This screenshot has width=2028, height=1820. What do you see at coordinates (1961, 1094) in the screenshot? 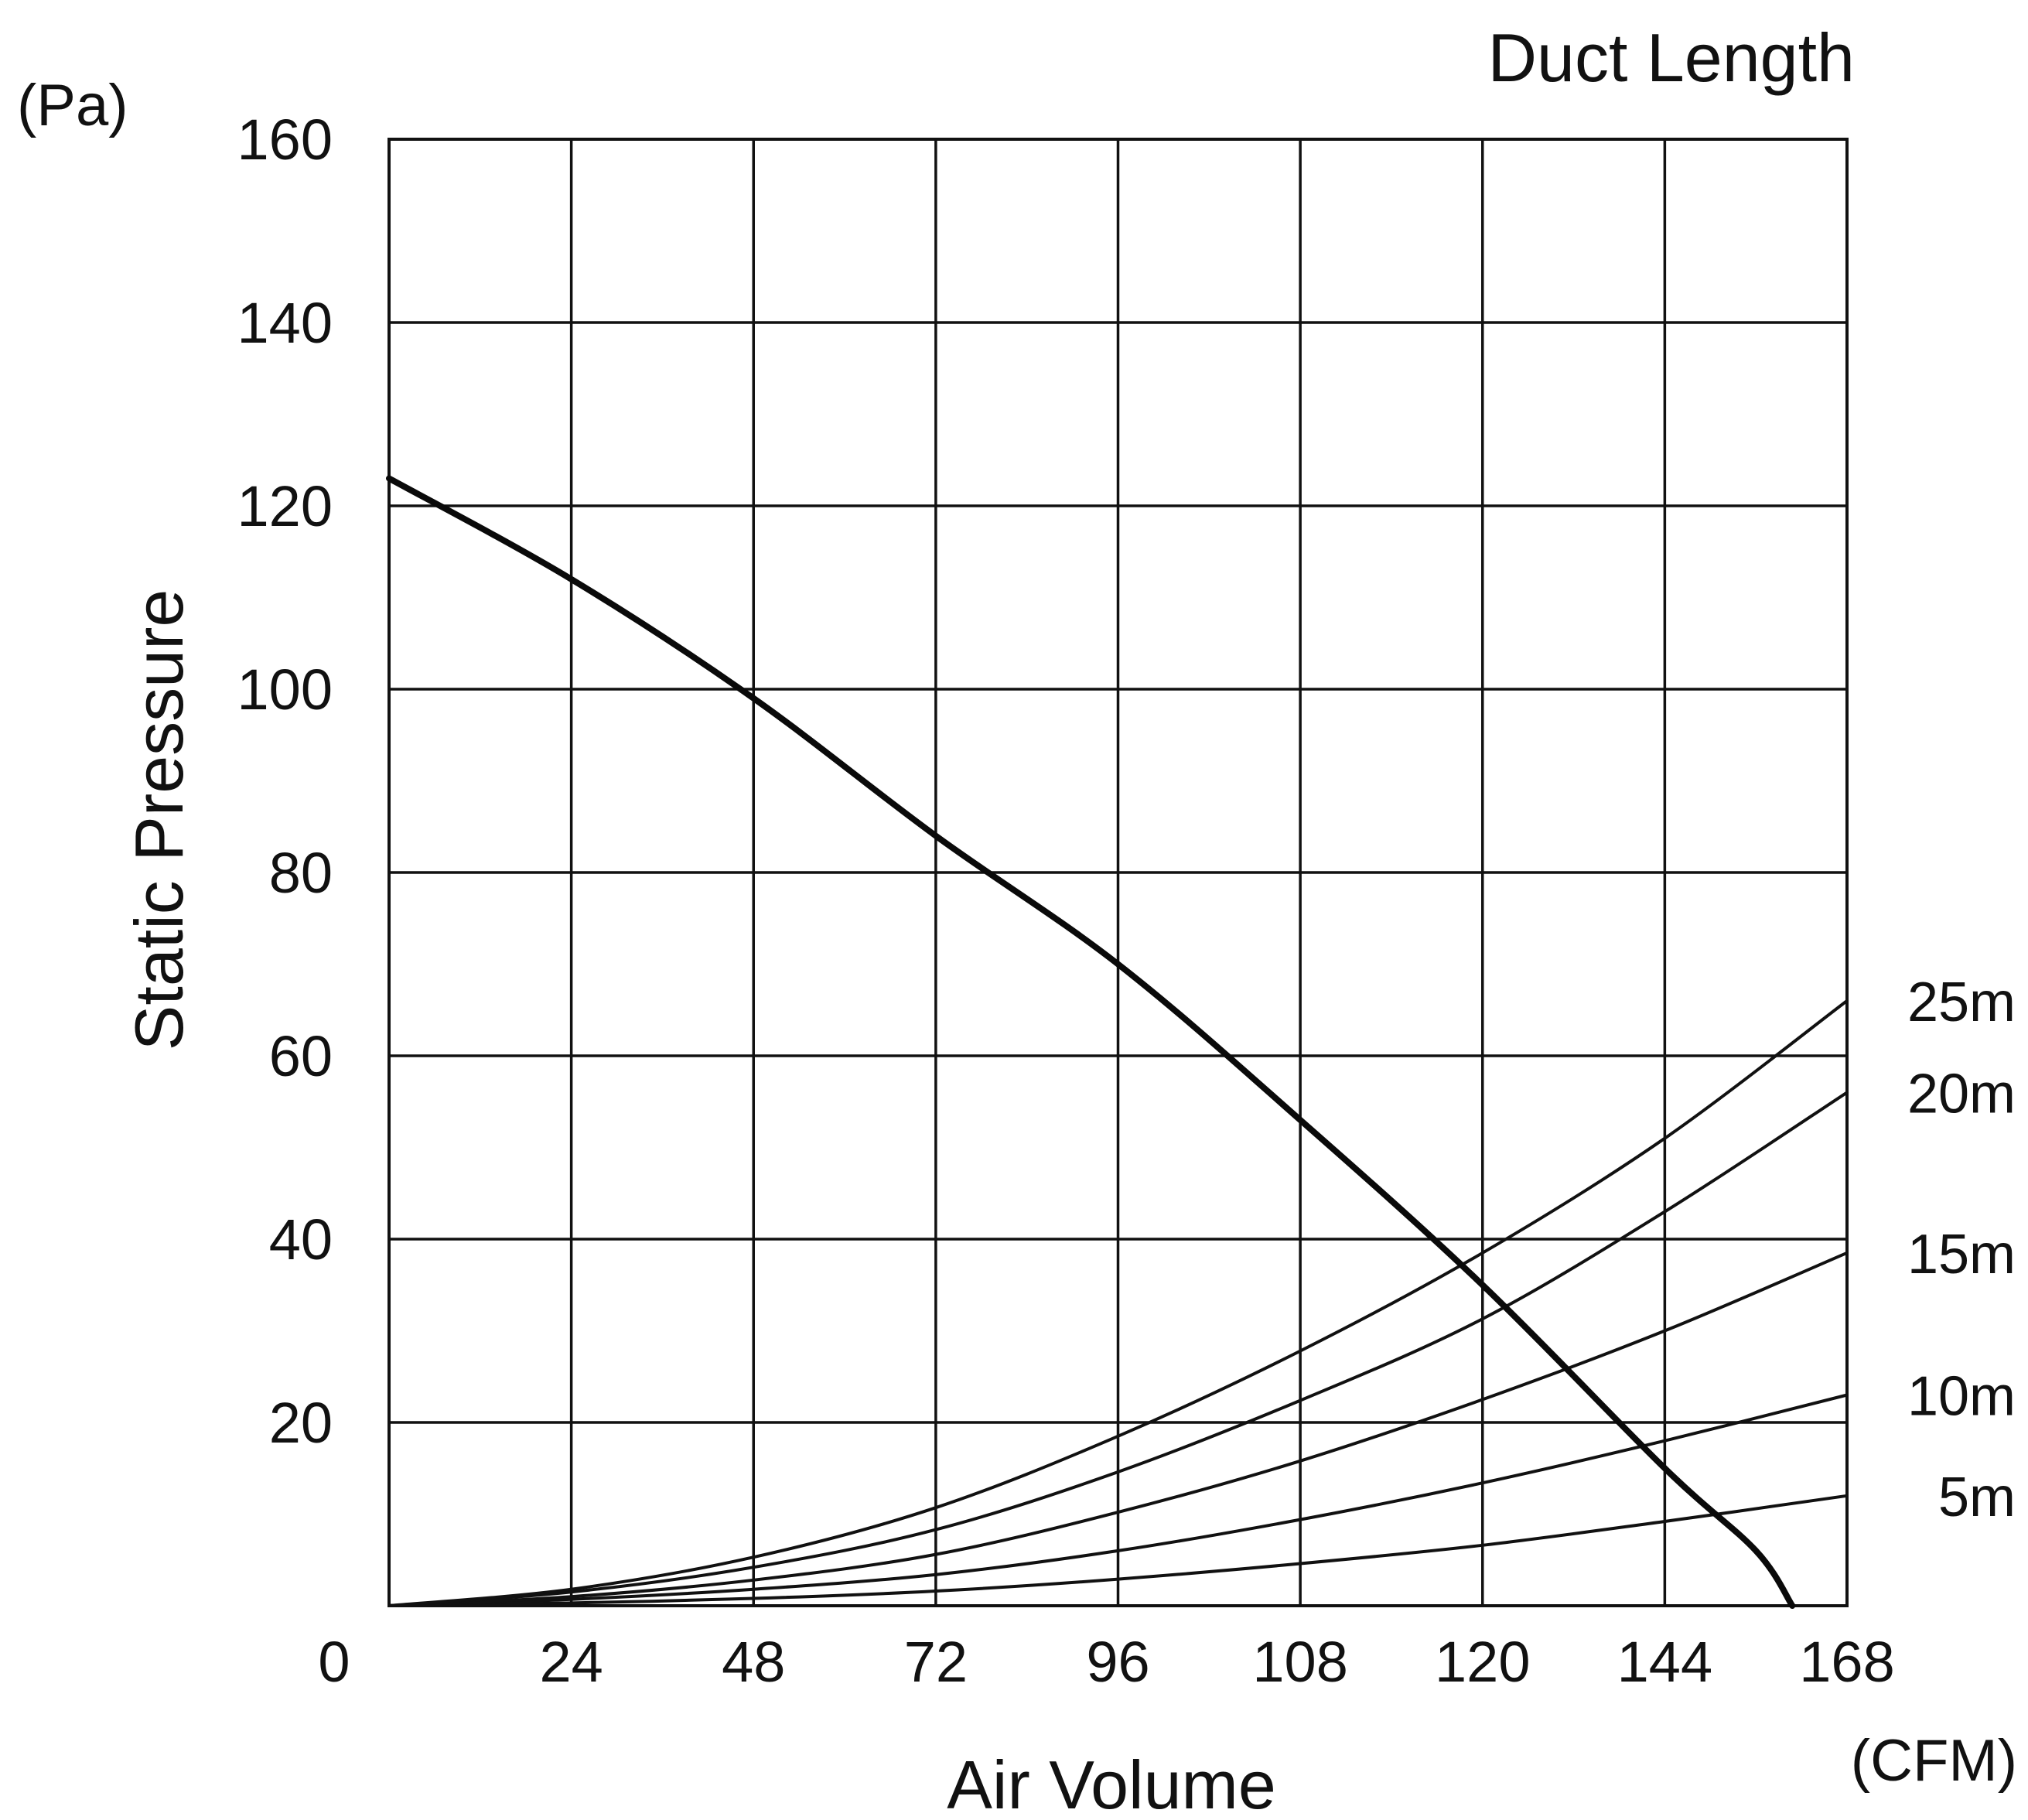
I see `series-label-20m: 20m` at bounding box center [1961, 1094].